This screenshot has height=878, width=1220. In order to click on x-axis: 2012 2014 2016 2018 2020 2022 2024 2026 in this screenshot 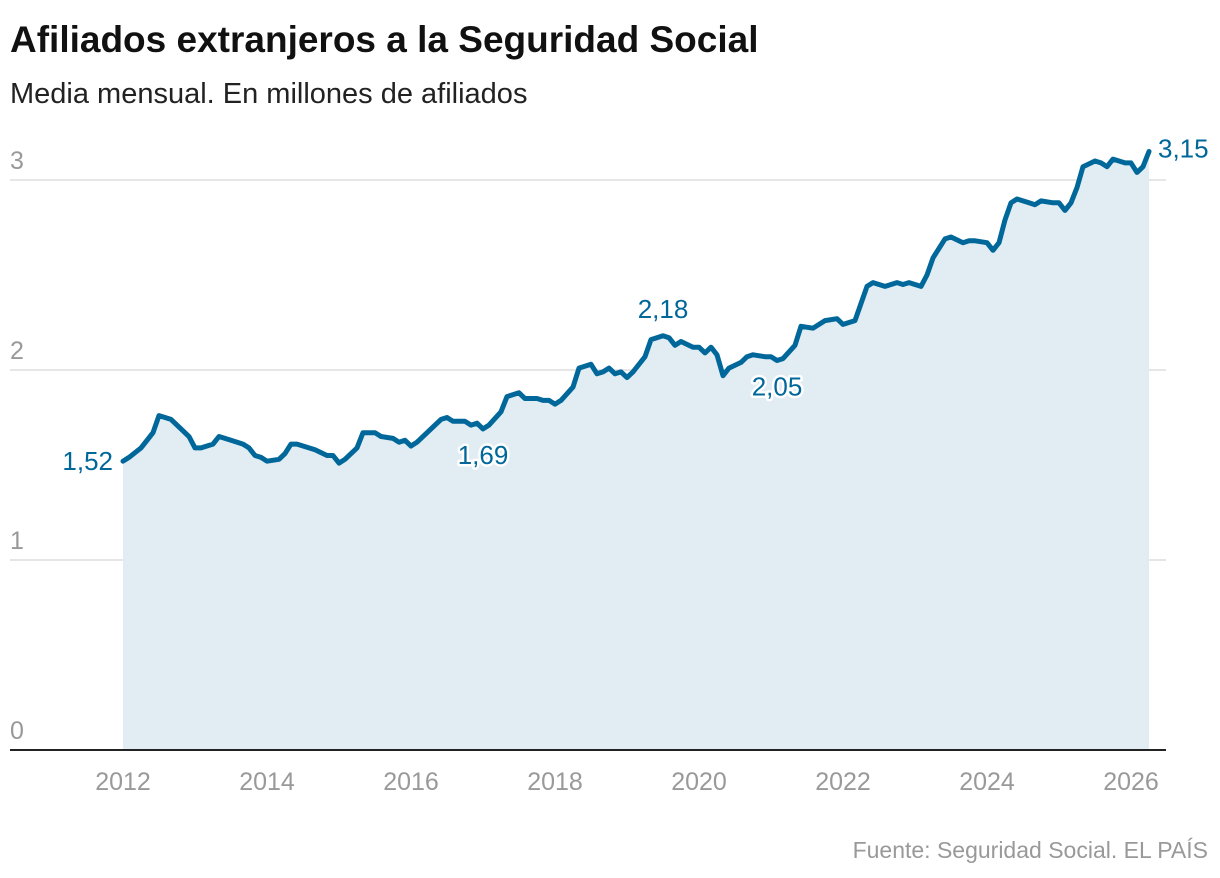, I will do `click(627, 782)`.